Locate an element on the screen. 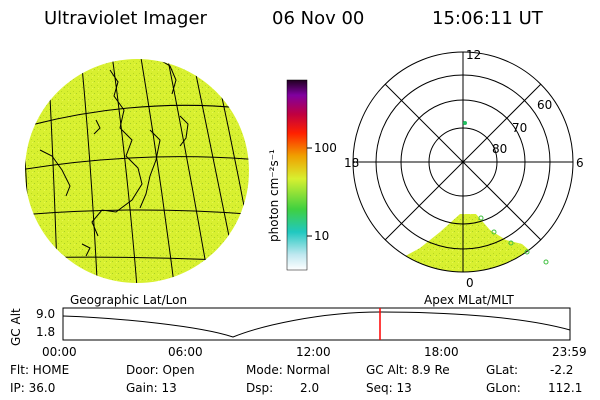 The height and width of the screenshot is (400, 600). header-bar: Ultraviolet Imager 06 Nov 00 15:06:11 UT is located at coordinates (300, 20).